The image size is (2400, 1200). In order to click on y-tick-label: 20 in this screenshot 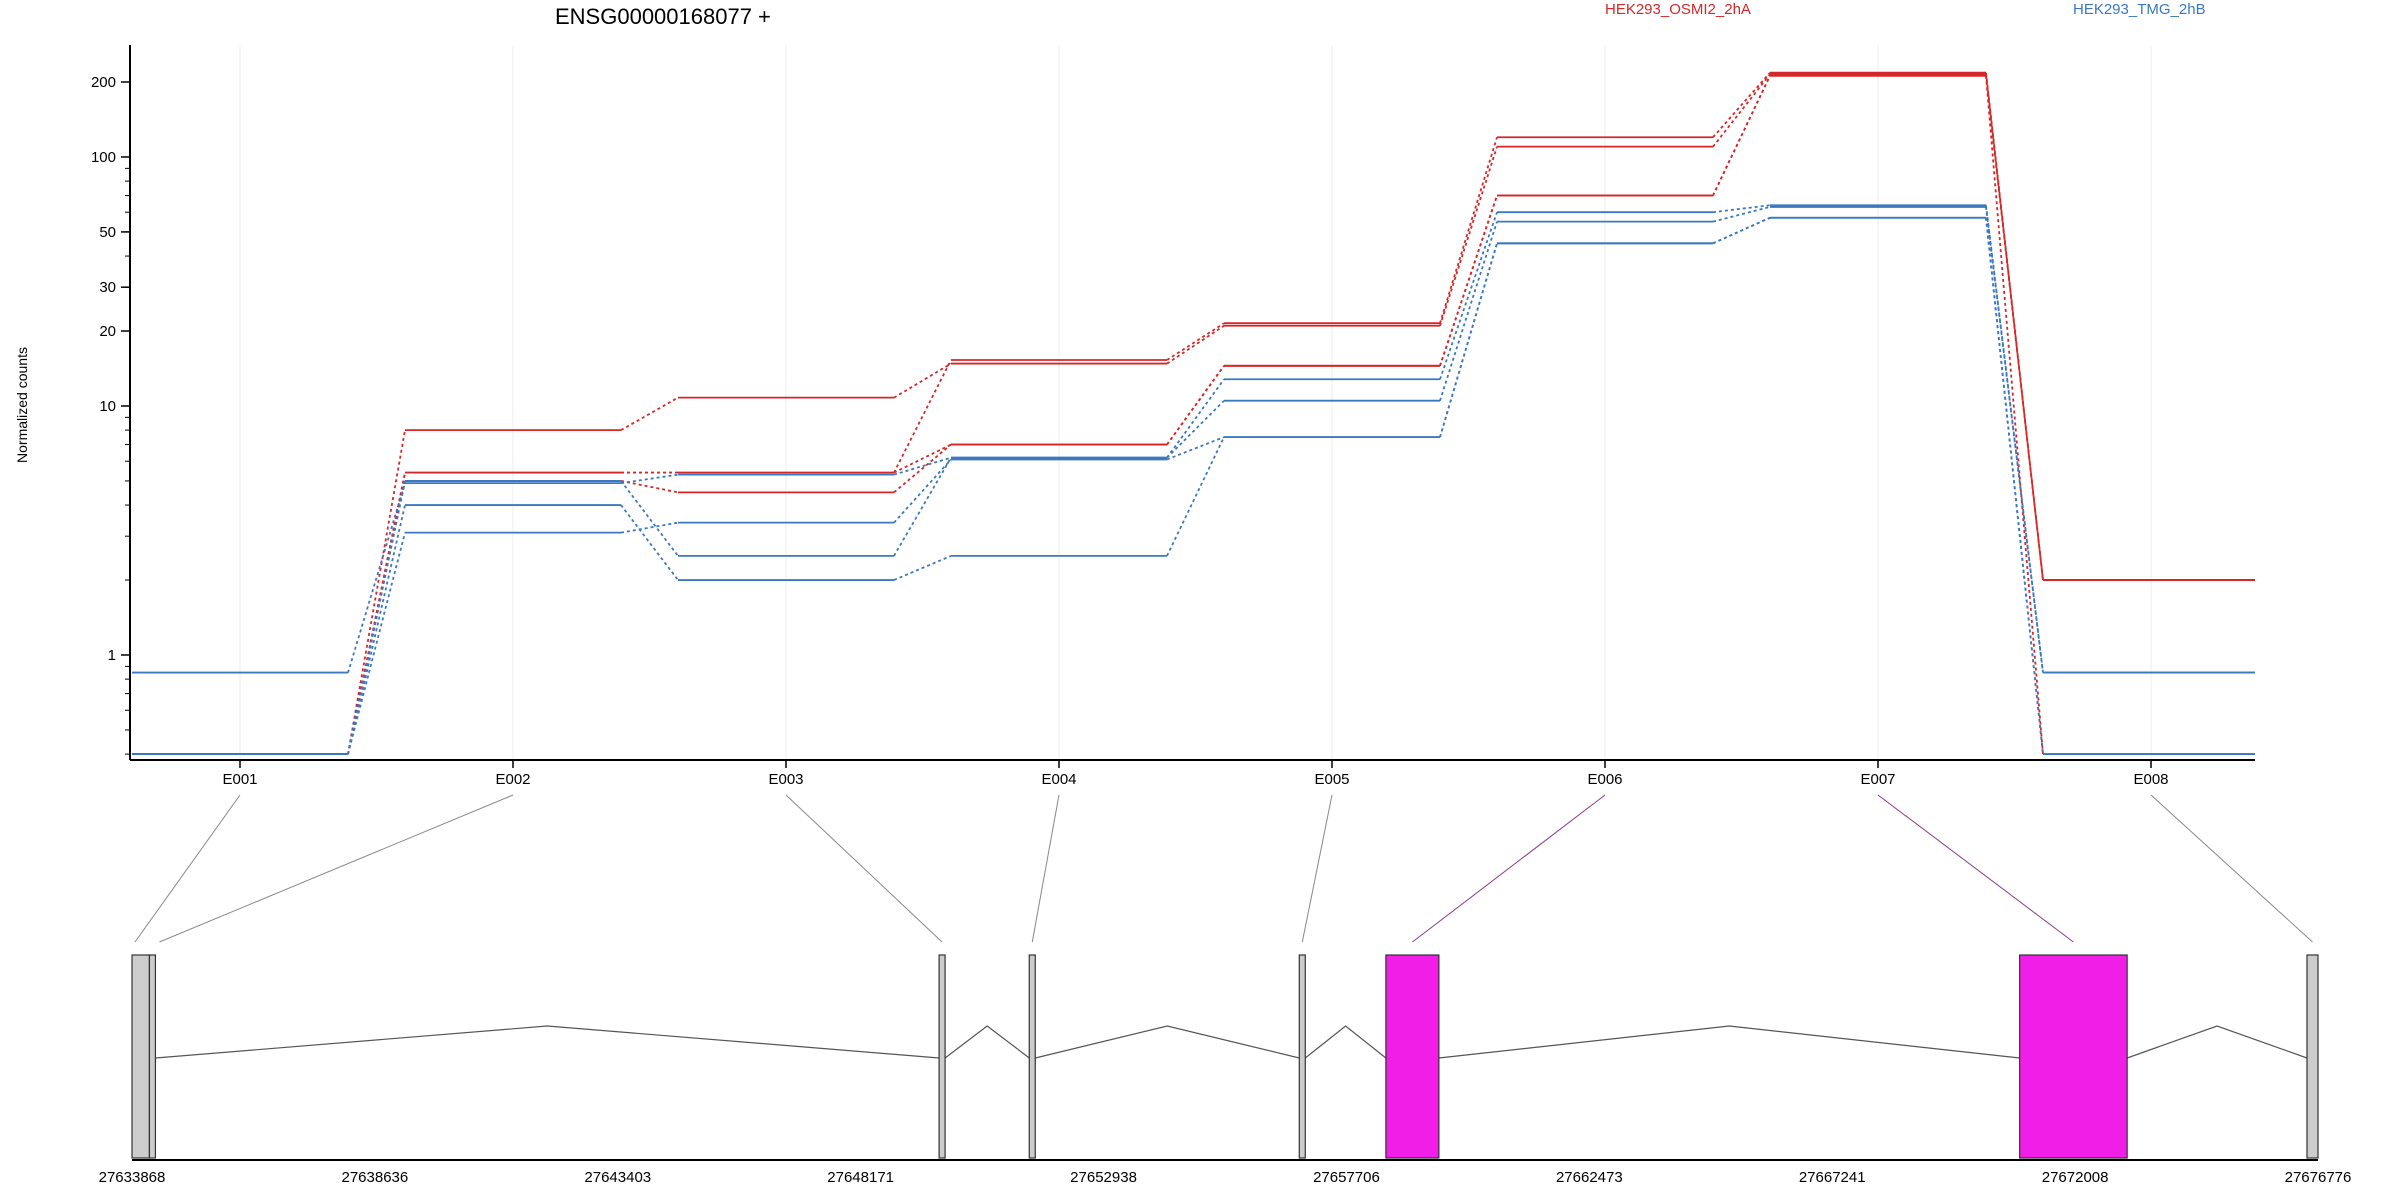, I will do `click(107, 331)`.